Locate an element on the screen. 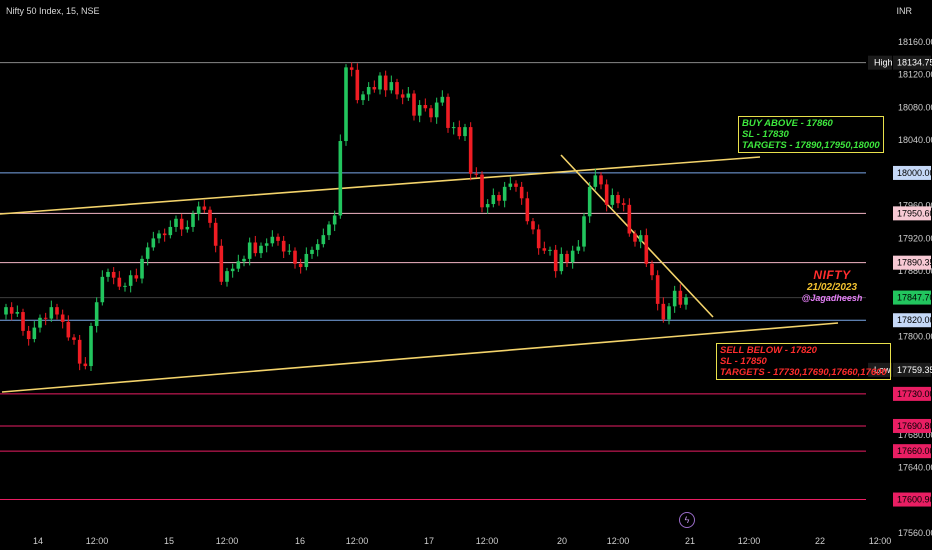  y-tick-label-1: 18120.00 is located at coordinates (915, 75).